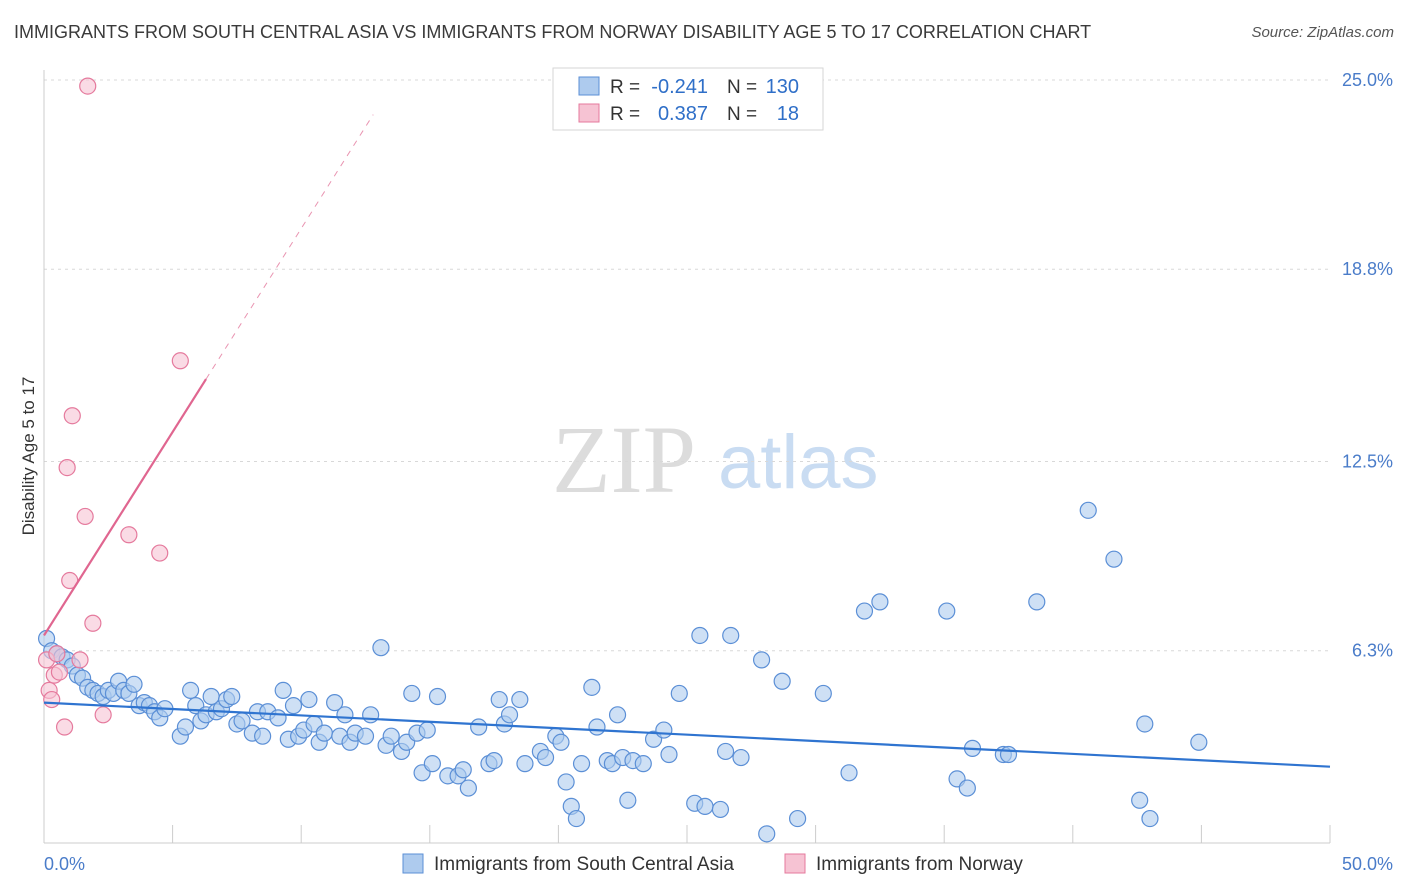 The image size is (1406, 892). I want to click on bottom-legend-swatch-pink, so click(795, 863).